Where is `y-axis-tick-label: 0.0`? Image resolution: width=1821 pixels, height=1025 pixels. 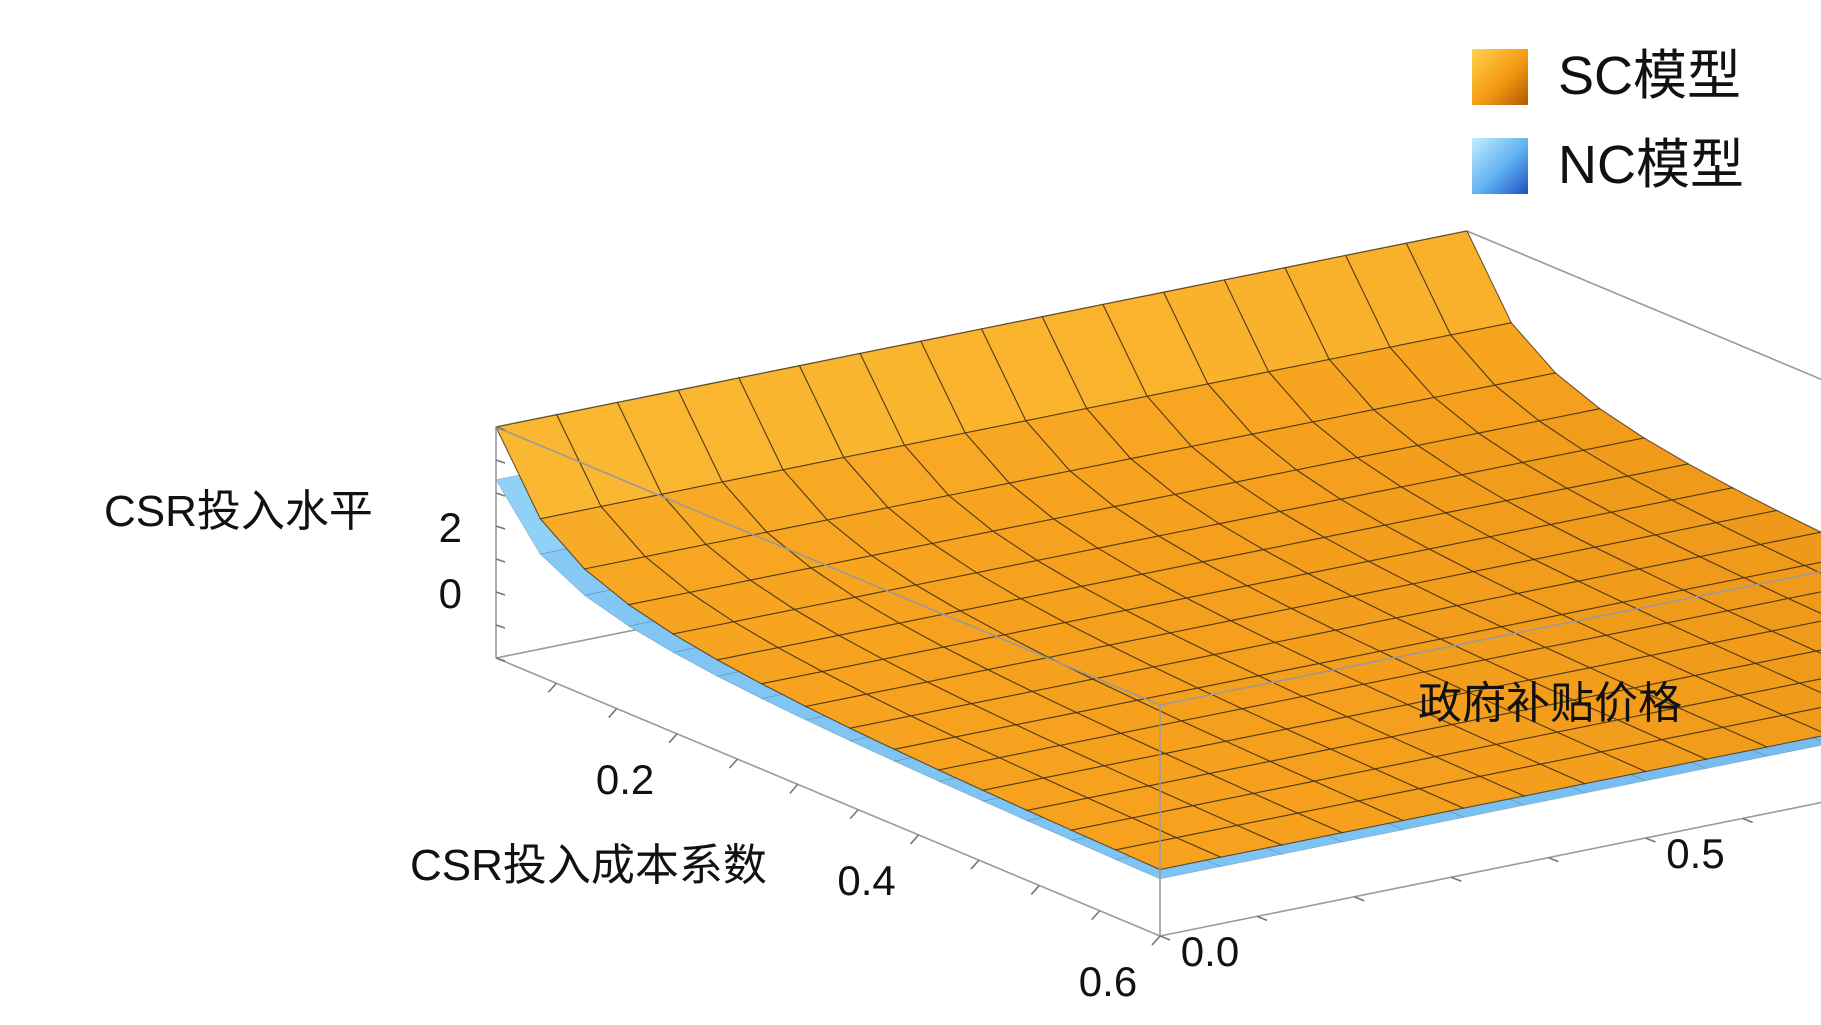
y-axis-tick-label: 0.0 is located at coordinates (1210, 951).